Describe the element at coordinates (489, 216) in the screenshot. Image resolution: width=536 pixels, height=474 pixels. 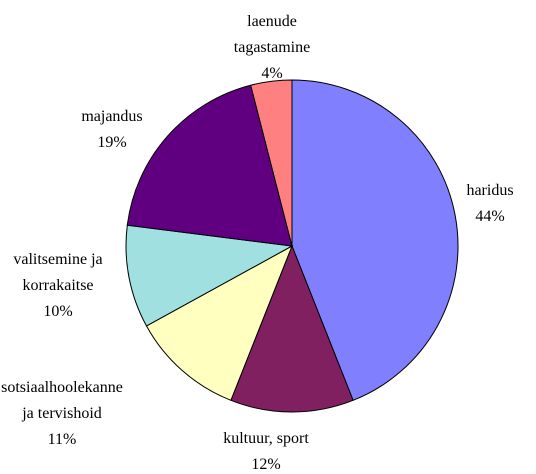
I see `value-label: 44%` at that location.